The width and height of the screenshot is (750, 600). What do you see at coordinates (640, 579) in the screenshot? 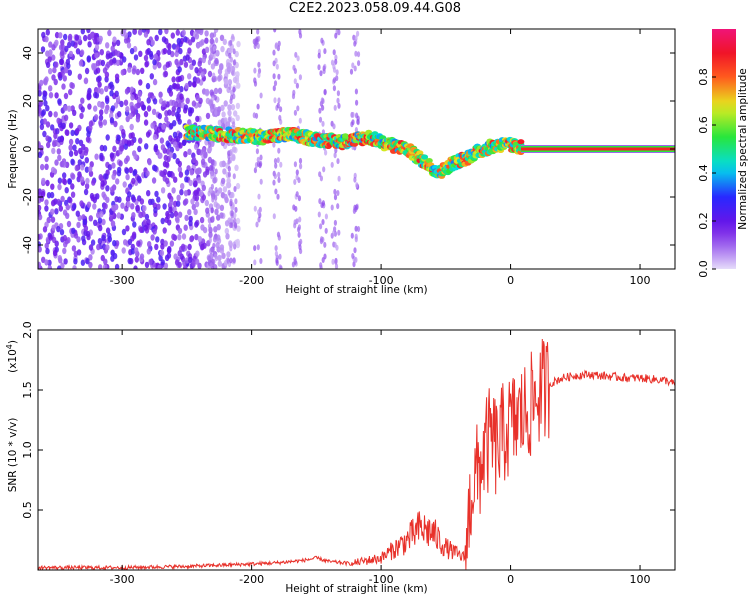
I see `x-tick-label: 100` at bounding box center [640, 579].